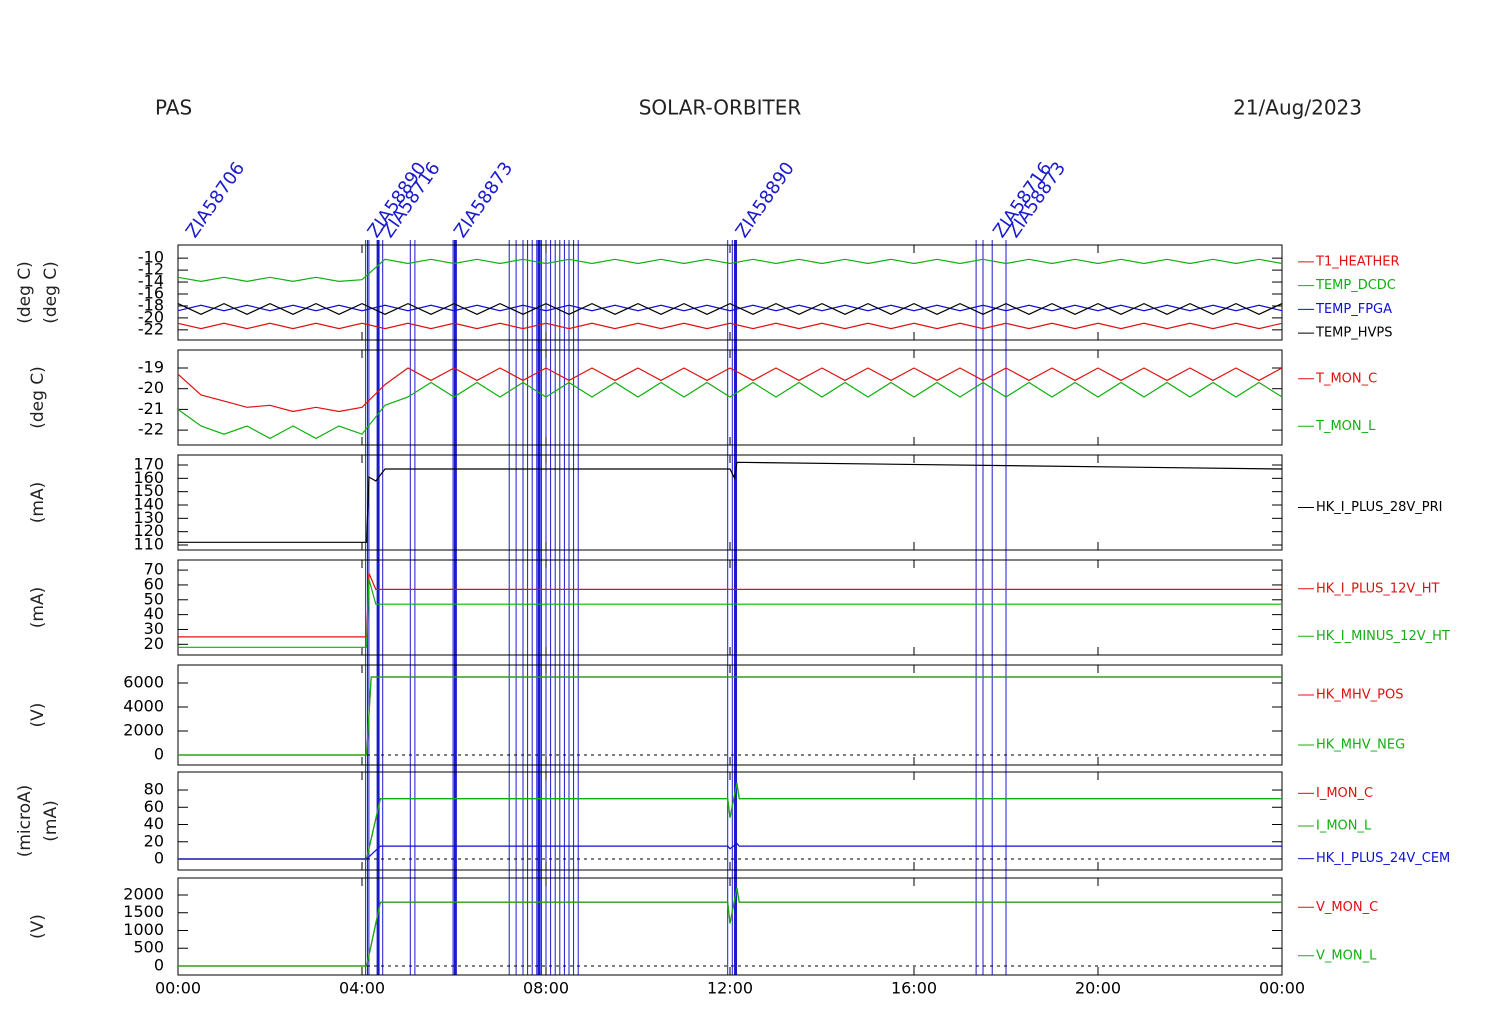  What do you see at coordinates (1297, 108) in the screenshot?
I see `header-right: 21/Aug/2023` at bounding box center [1297, 108].